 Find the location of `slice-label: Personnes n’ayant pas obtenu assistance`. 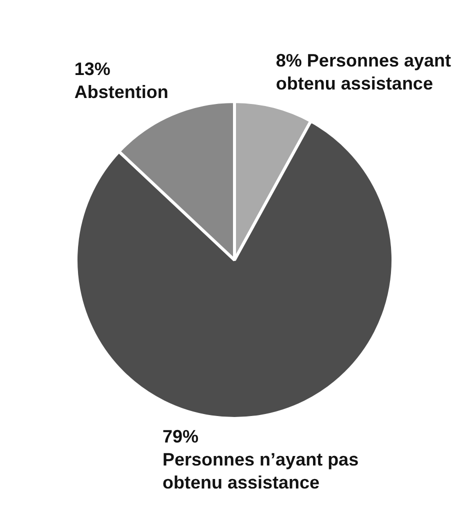

slice-label: Personnes n’ayant pas obtenu assistance is located at coordinates (260, 470).